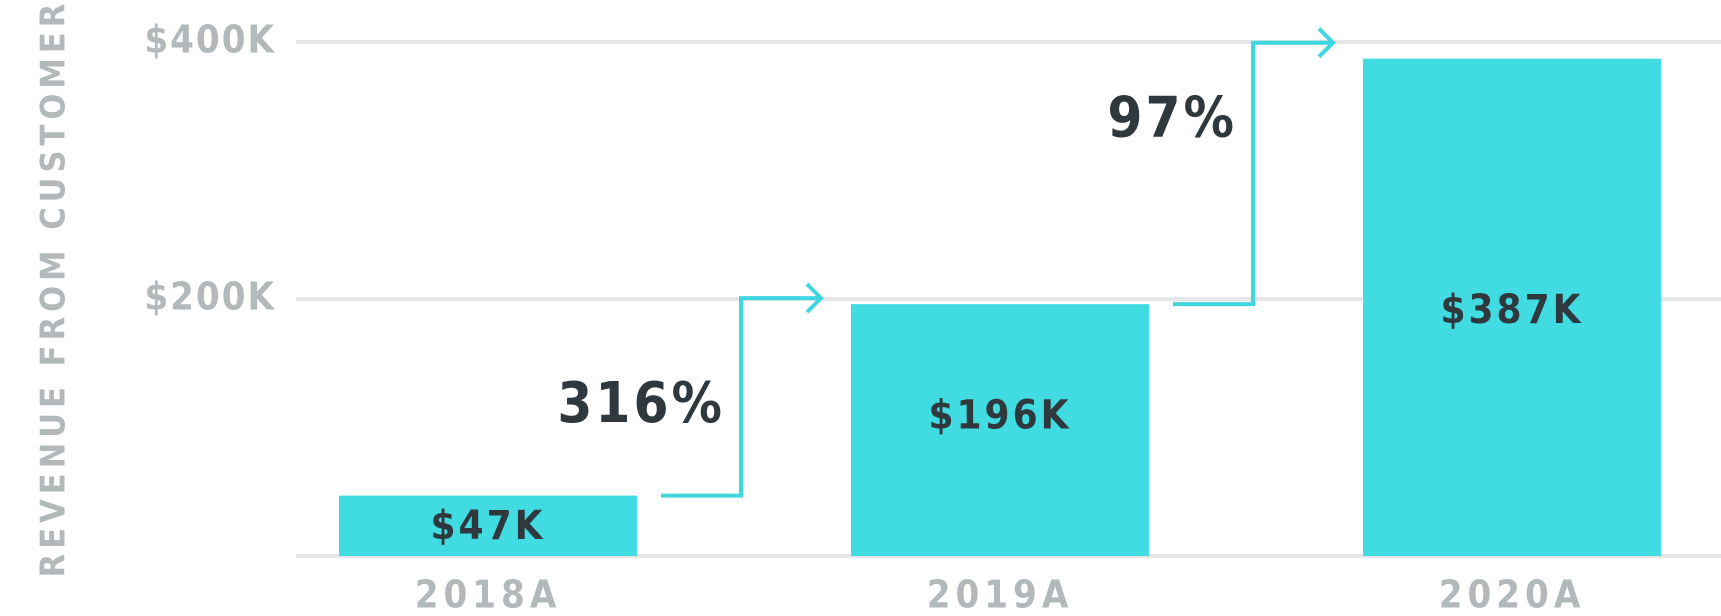 Image resolution: width=1721 pixels, height=616 pixels. Describe the element at coordinates (210, 297) in the screenshot. I see `y-tick-label: $200K` at that location.